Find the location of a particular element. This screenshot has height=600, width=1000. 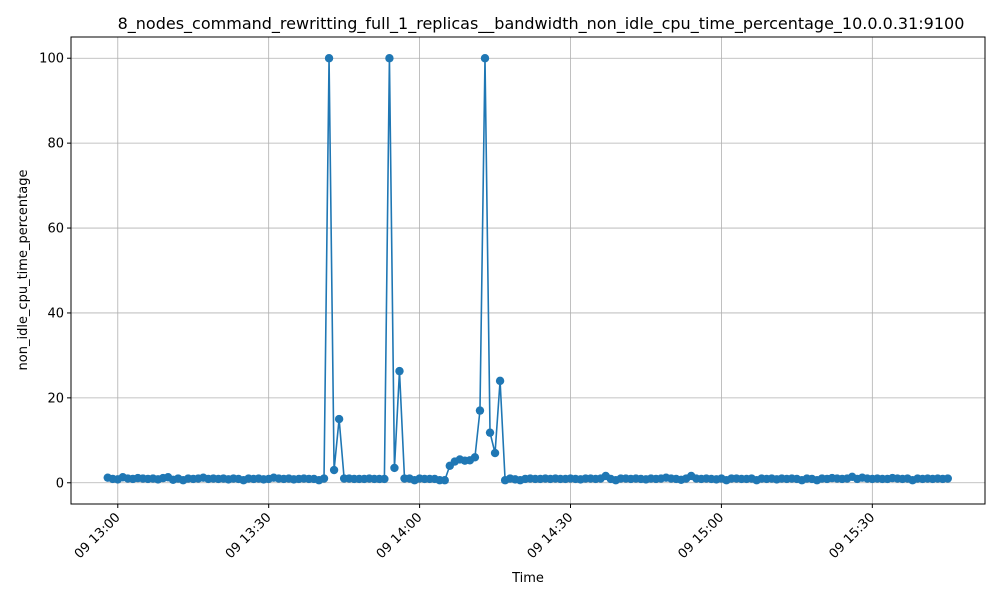

y-tick-label: 100 is located at coordinates (51, 59).